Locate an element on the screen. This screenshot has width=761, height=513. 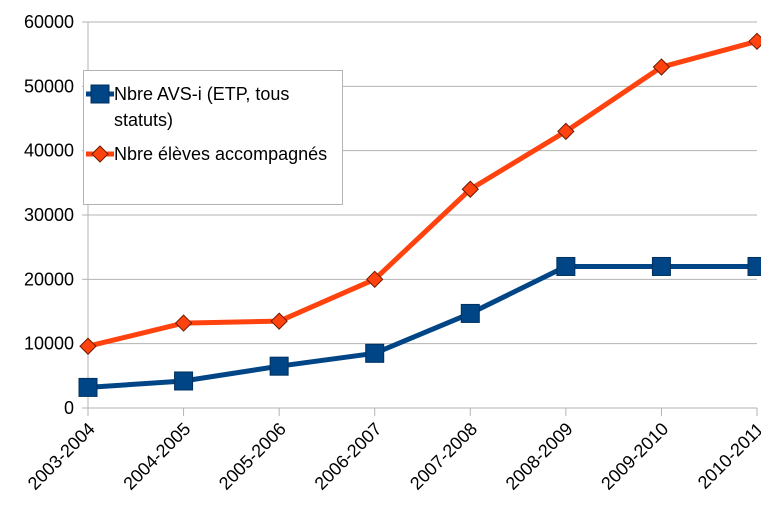
x-tick-label: 2010-2011 is located at coordinates (727, 456).